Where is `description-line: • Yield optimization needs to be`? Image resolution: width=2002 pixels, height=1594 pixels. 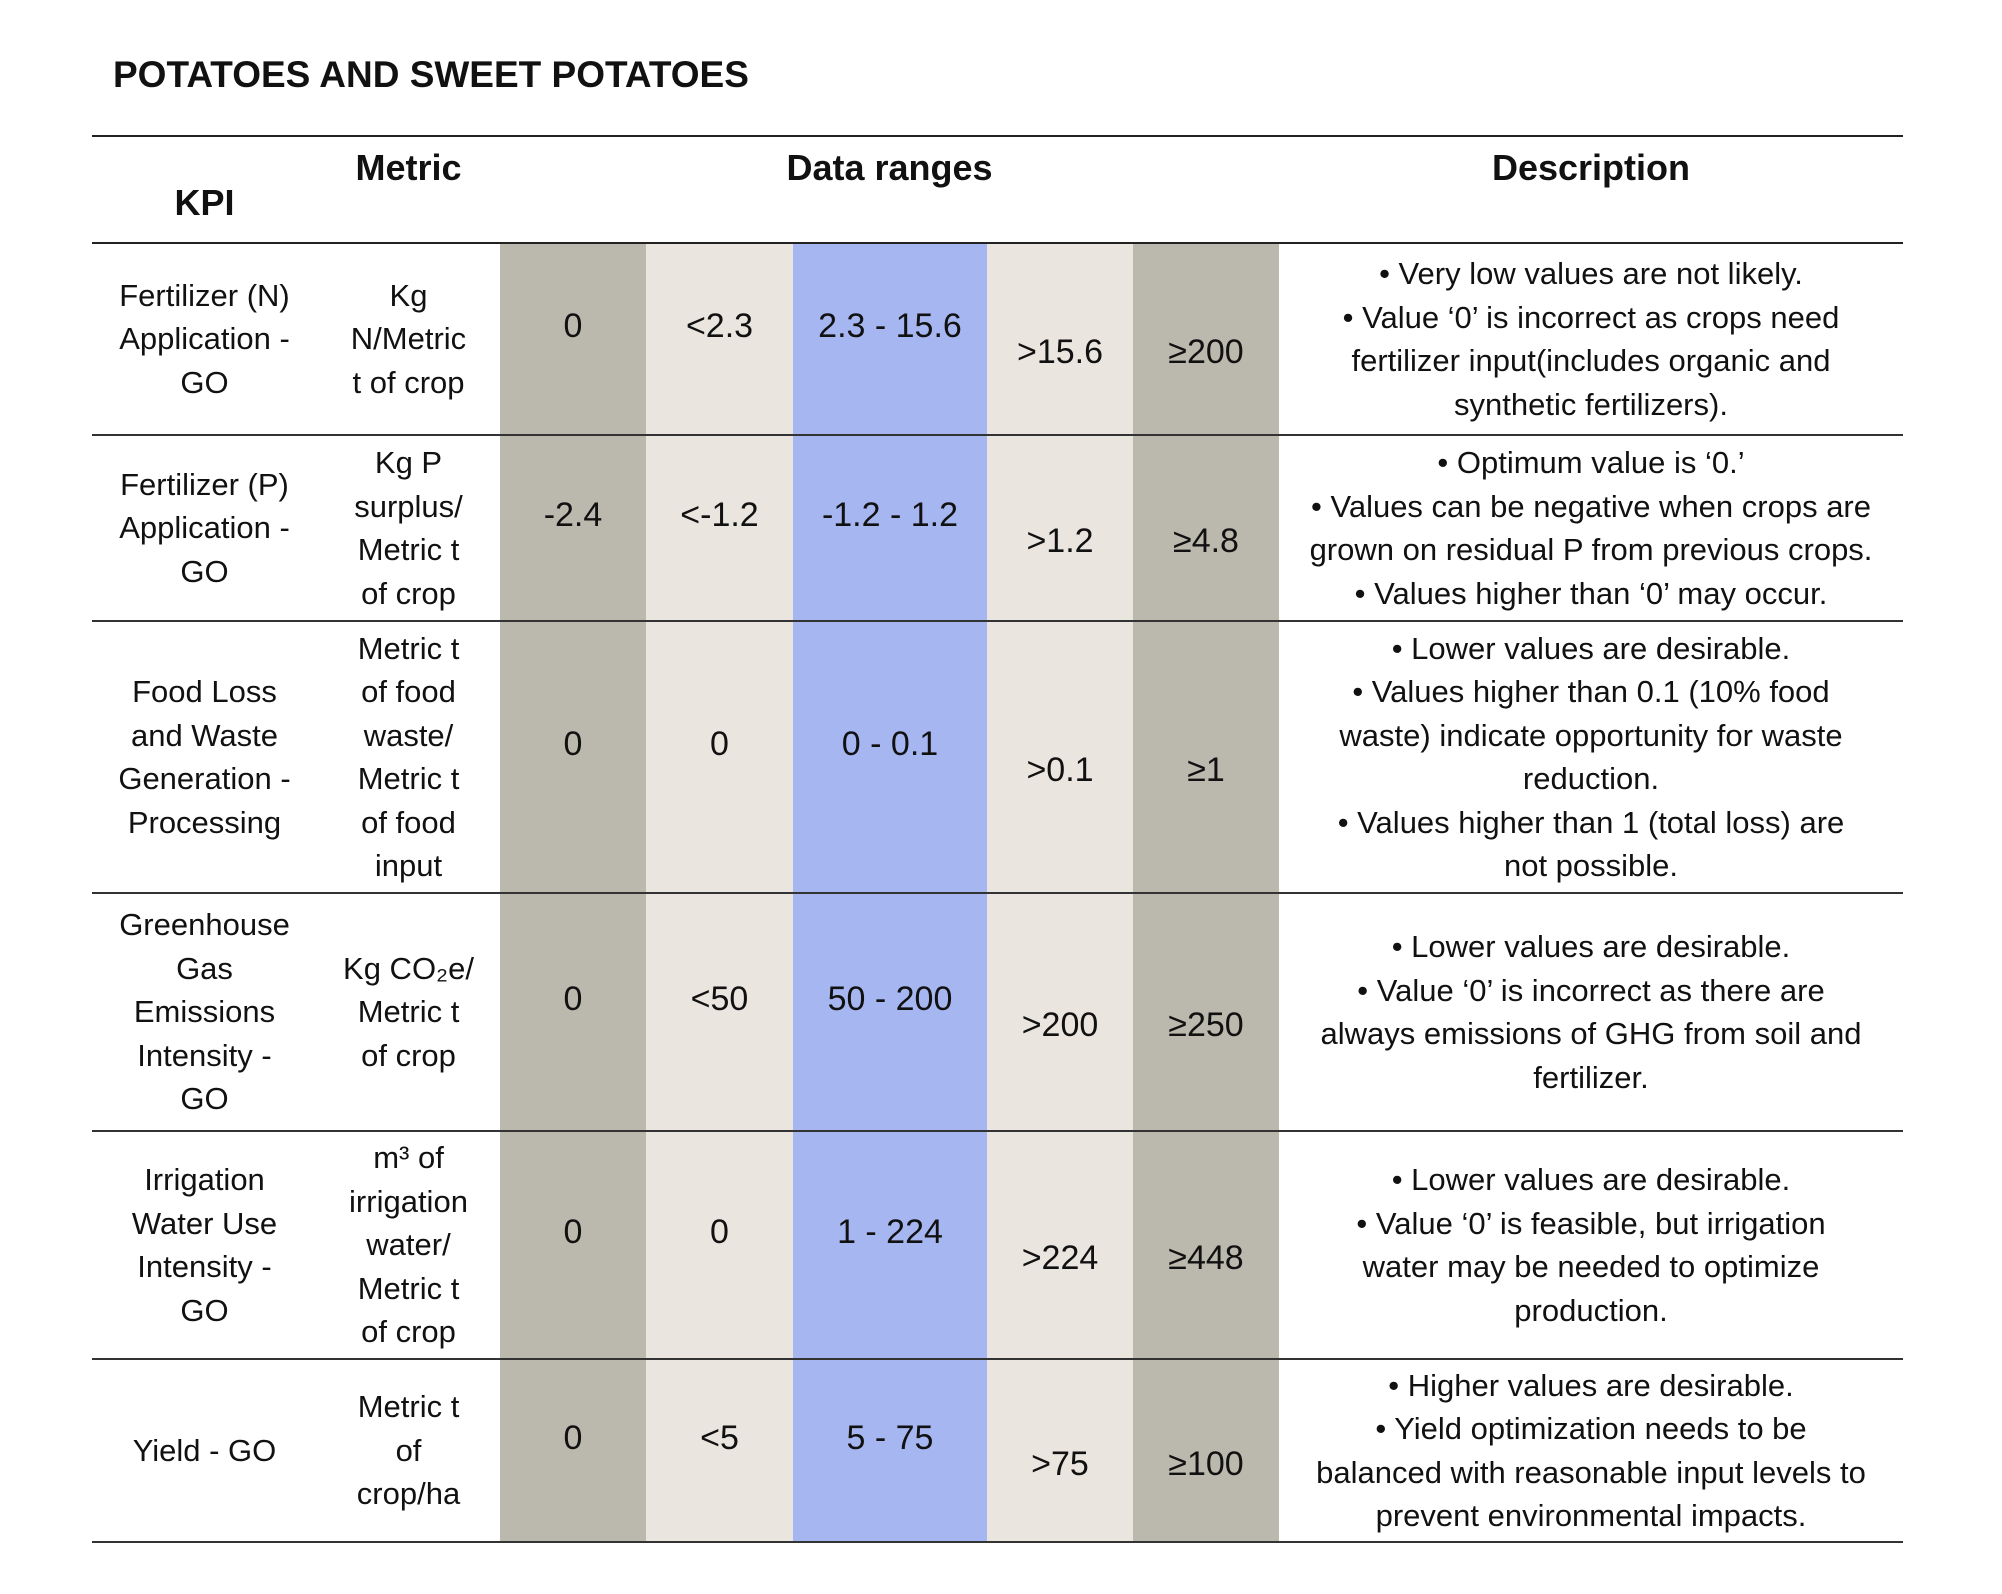 description-line: • Yield optimization needs to be is located at coordinates (1591, 1428).